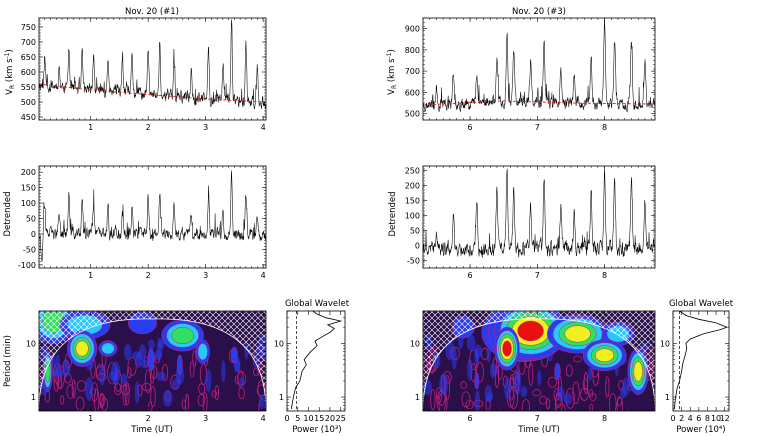 This screenshot has height=436, width=771. I want to click on title-nov20-3: Nov. 20 (#3), so click(539, 12).